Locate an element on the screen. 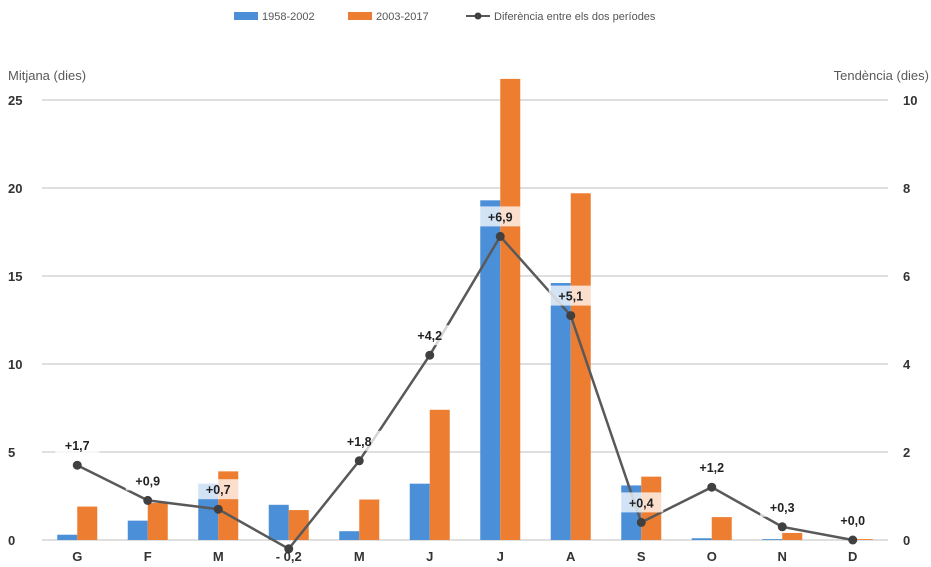 The height and width of the screenshot is (567, 931). data-label: +6,9 is located at coordinates (500, 217).